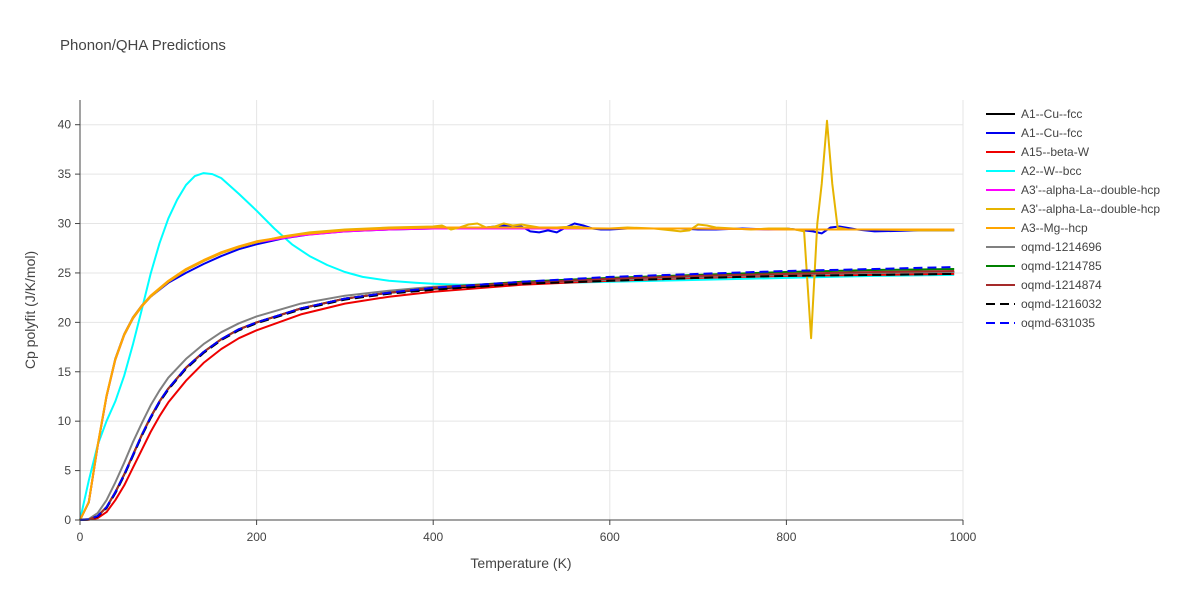 The width and height of the screenshot is (1200, 605). I want to click on legend-item-0: A1--Cu--fcc, so click(1034, 114).